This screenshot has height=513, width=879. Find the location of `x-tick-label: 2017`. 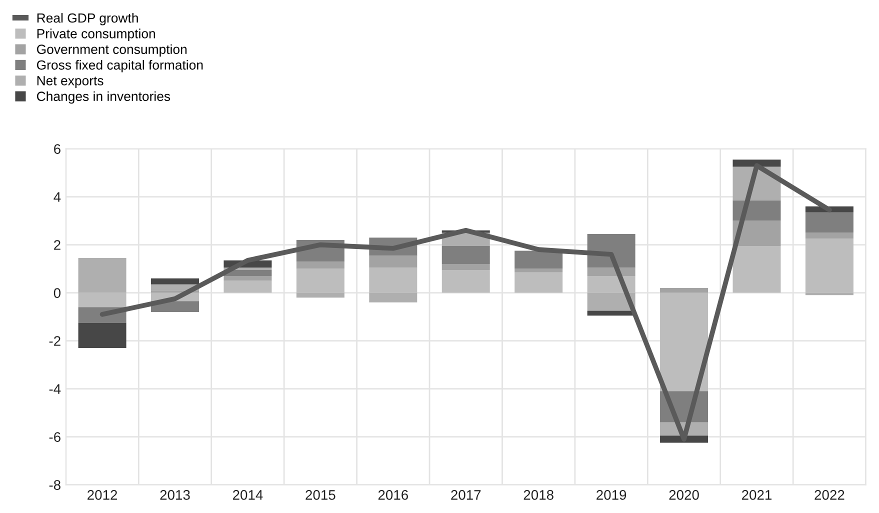

x-tick-label: 2017 is located at coordinates (466, 495).